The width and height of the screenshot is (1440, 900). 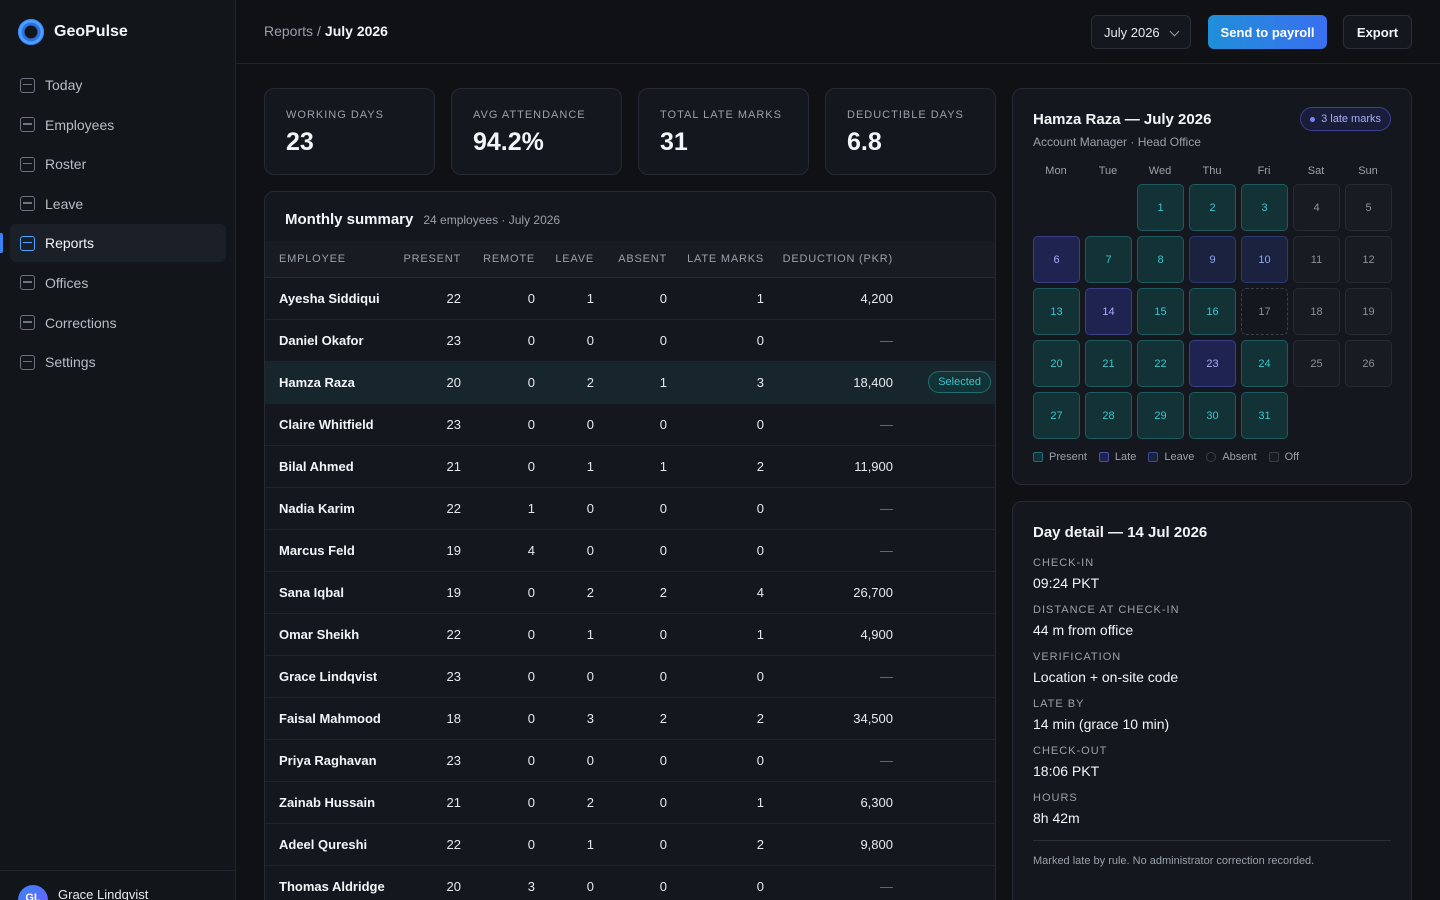 I want to click on sidebar-item-reports: Reports, so click(x=113, y=243).